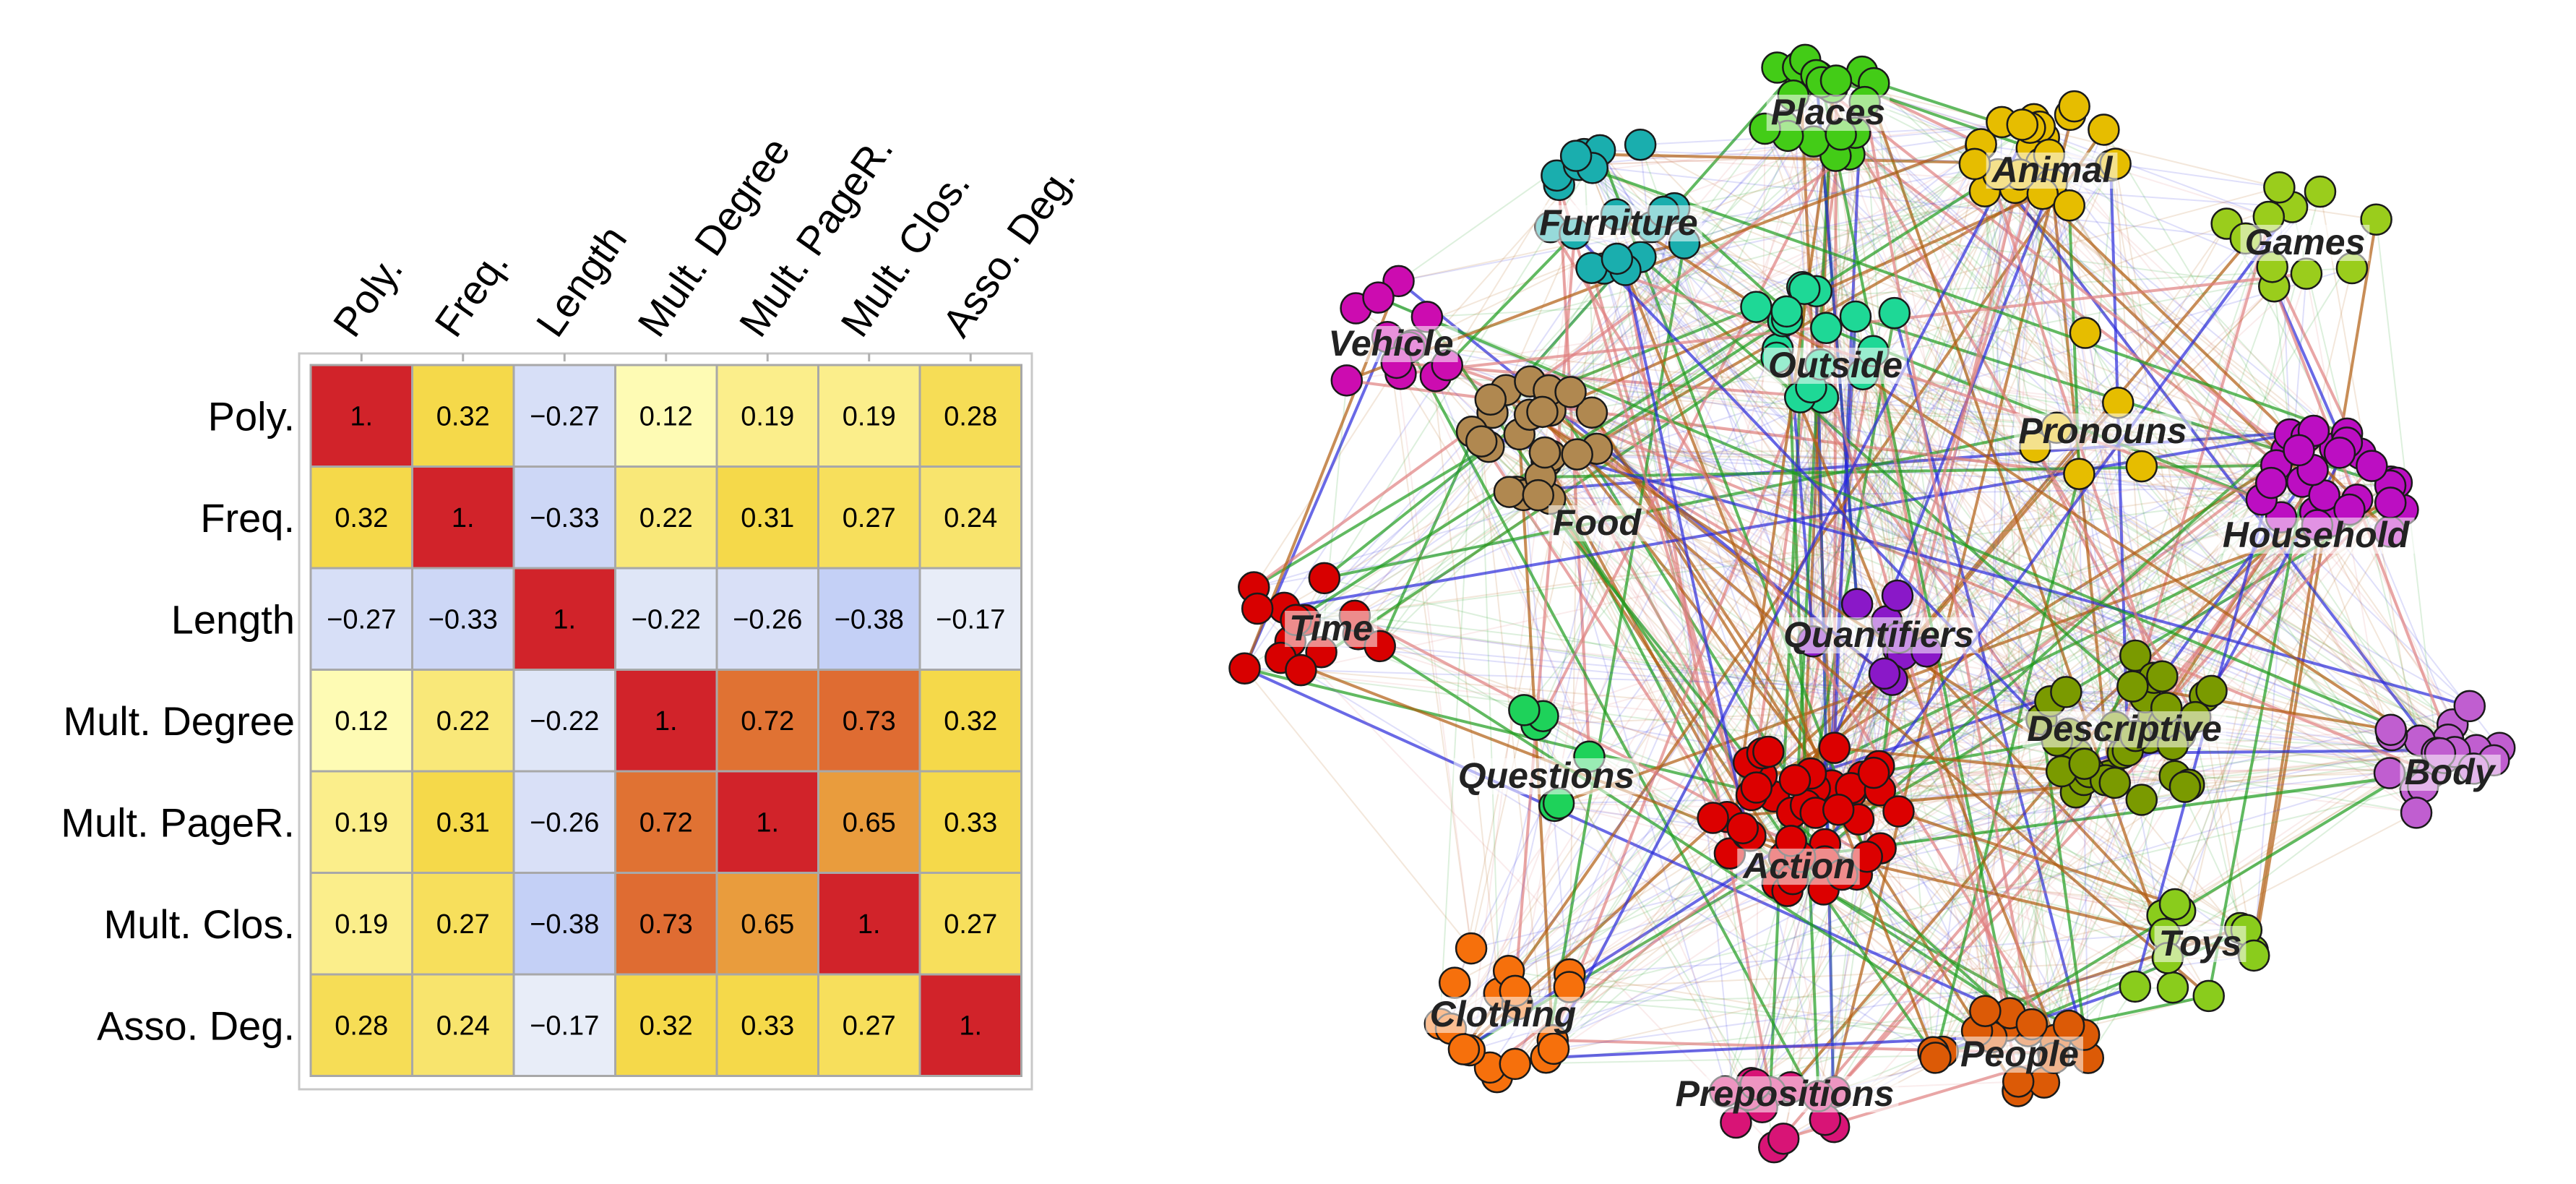 This screenshot has width=2576, height=1184. What do you see at coordinates (1524, 710) in the screenshot?
I see `network-node-questions` at bounding box center [1524, 710].